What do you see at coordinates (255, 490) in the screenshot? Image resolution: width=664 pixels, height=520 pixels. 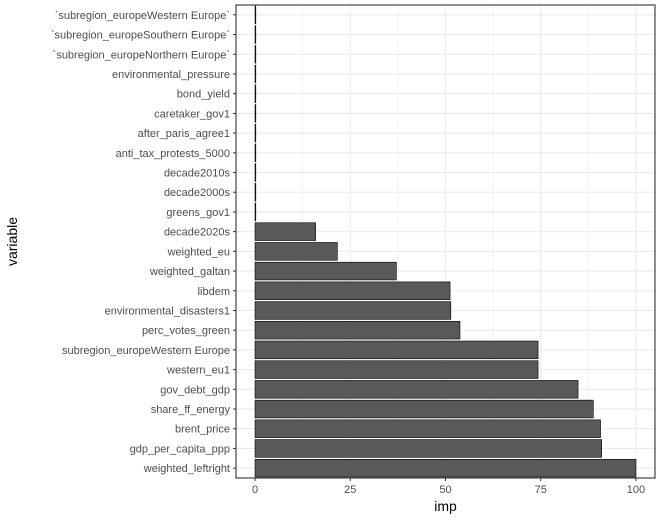 I see `x-tick-label: 0` at bounding box center [255, 490].